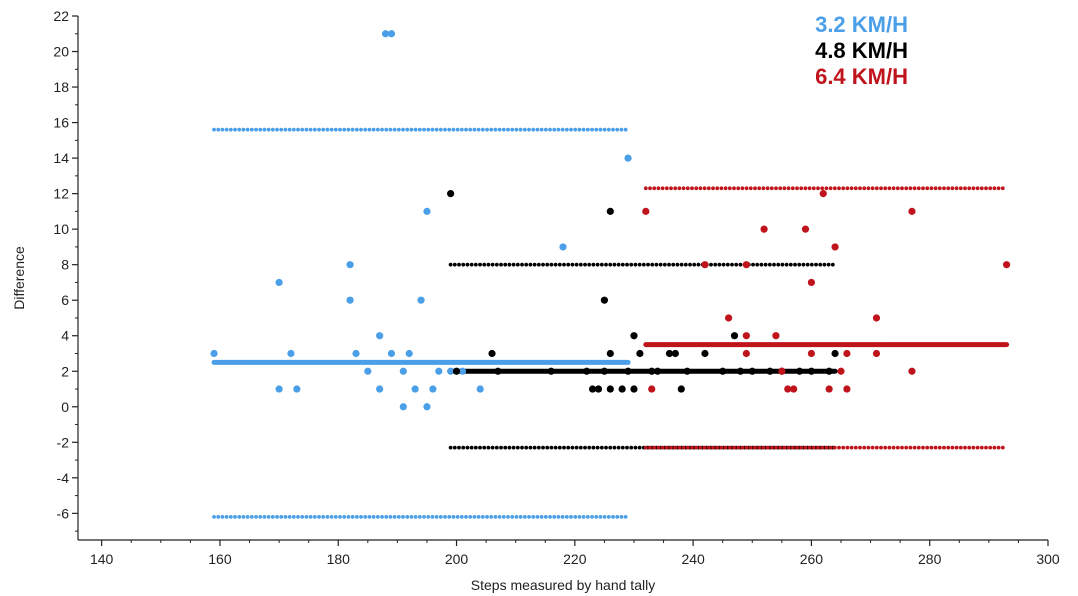 The image size is (1078, 596). What do you see at coordinates (861, 50) in the screenshot?
I see `legend: 3.2 KM/H4.8 KM/H6.4 KM/H` at bounding box center [861, 50].